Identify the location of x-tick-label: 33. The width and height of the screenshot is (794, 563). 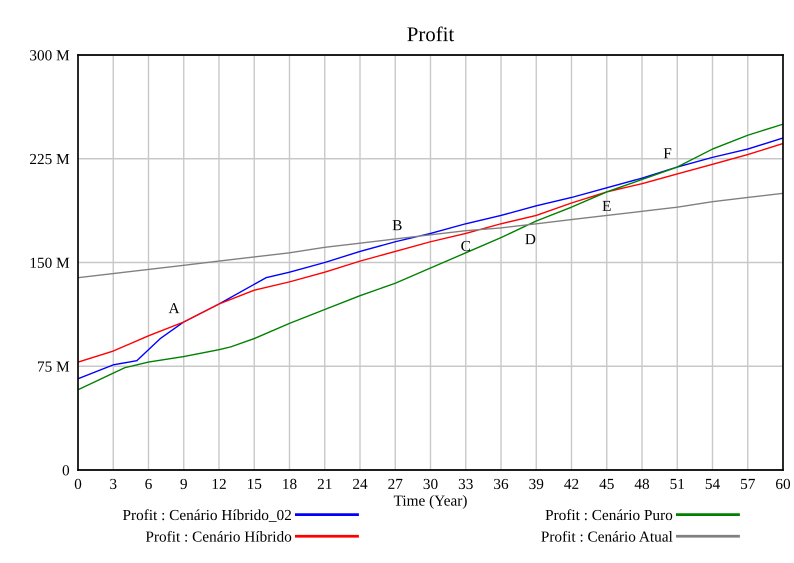
(465, 484).